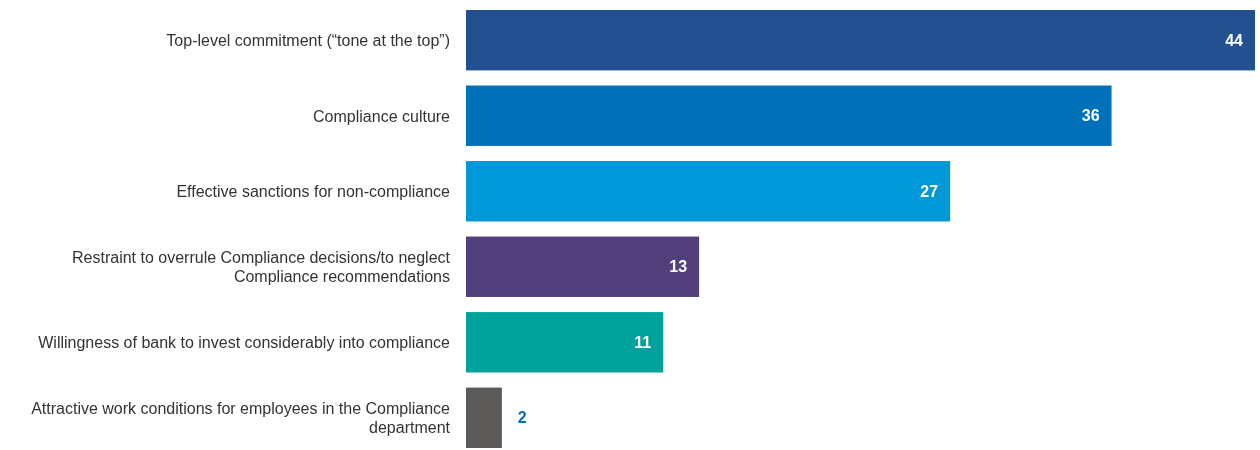 Image resolution: width=1260 pixels, height=450 pixels. I want to click on data-label: 11, so click(643, 342).